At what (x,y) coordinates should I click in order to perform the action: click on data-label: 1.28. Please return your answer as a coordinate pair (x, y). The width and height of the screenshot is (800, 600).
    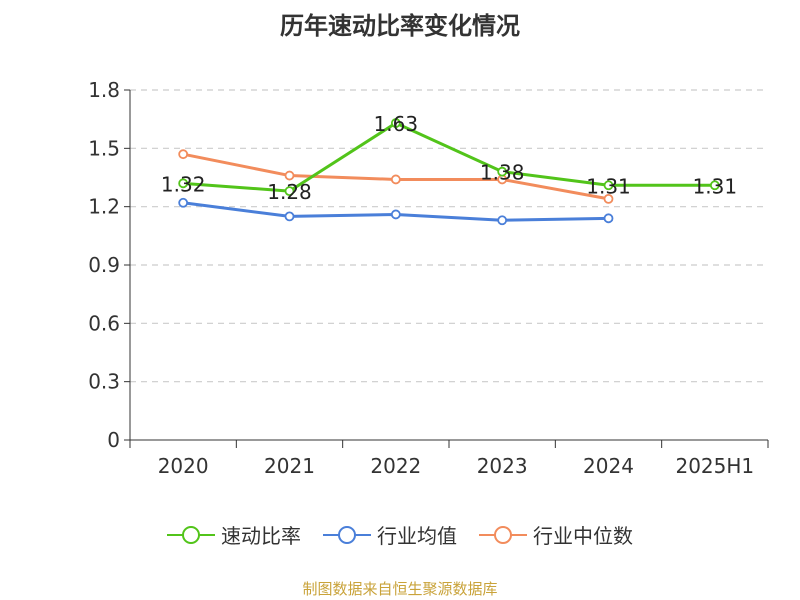
    Looking at the image, I should click on (289, 192).